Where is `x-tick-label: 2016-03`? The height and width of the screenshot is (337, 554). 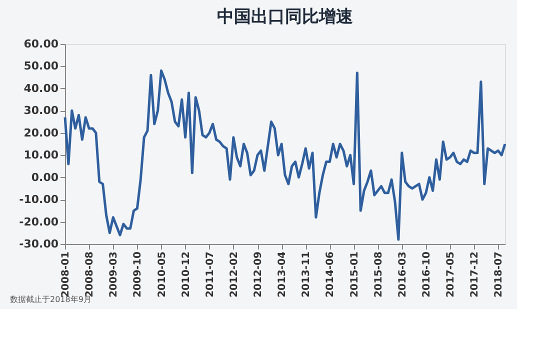 x-tick-label: 2016-03 is located at coordinates (402, 274).